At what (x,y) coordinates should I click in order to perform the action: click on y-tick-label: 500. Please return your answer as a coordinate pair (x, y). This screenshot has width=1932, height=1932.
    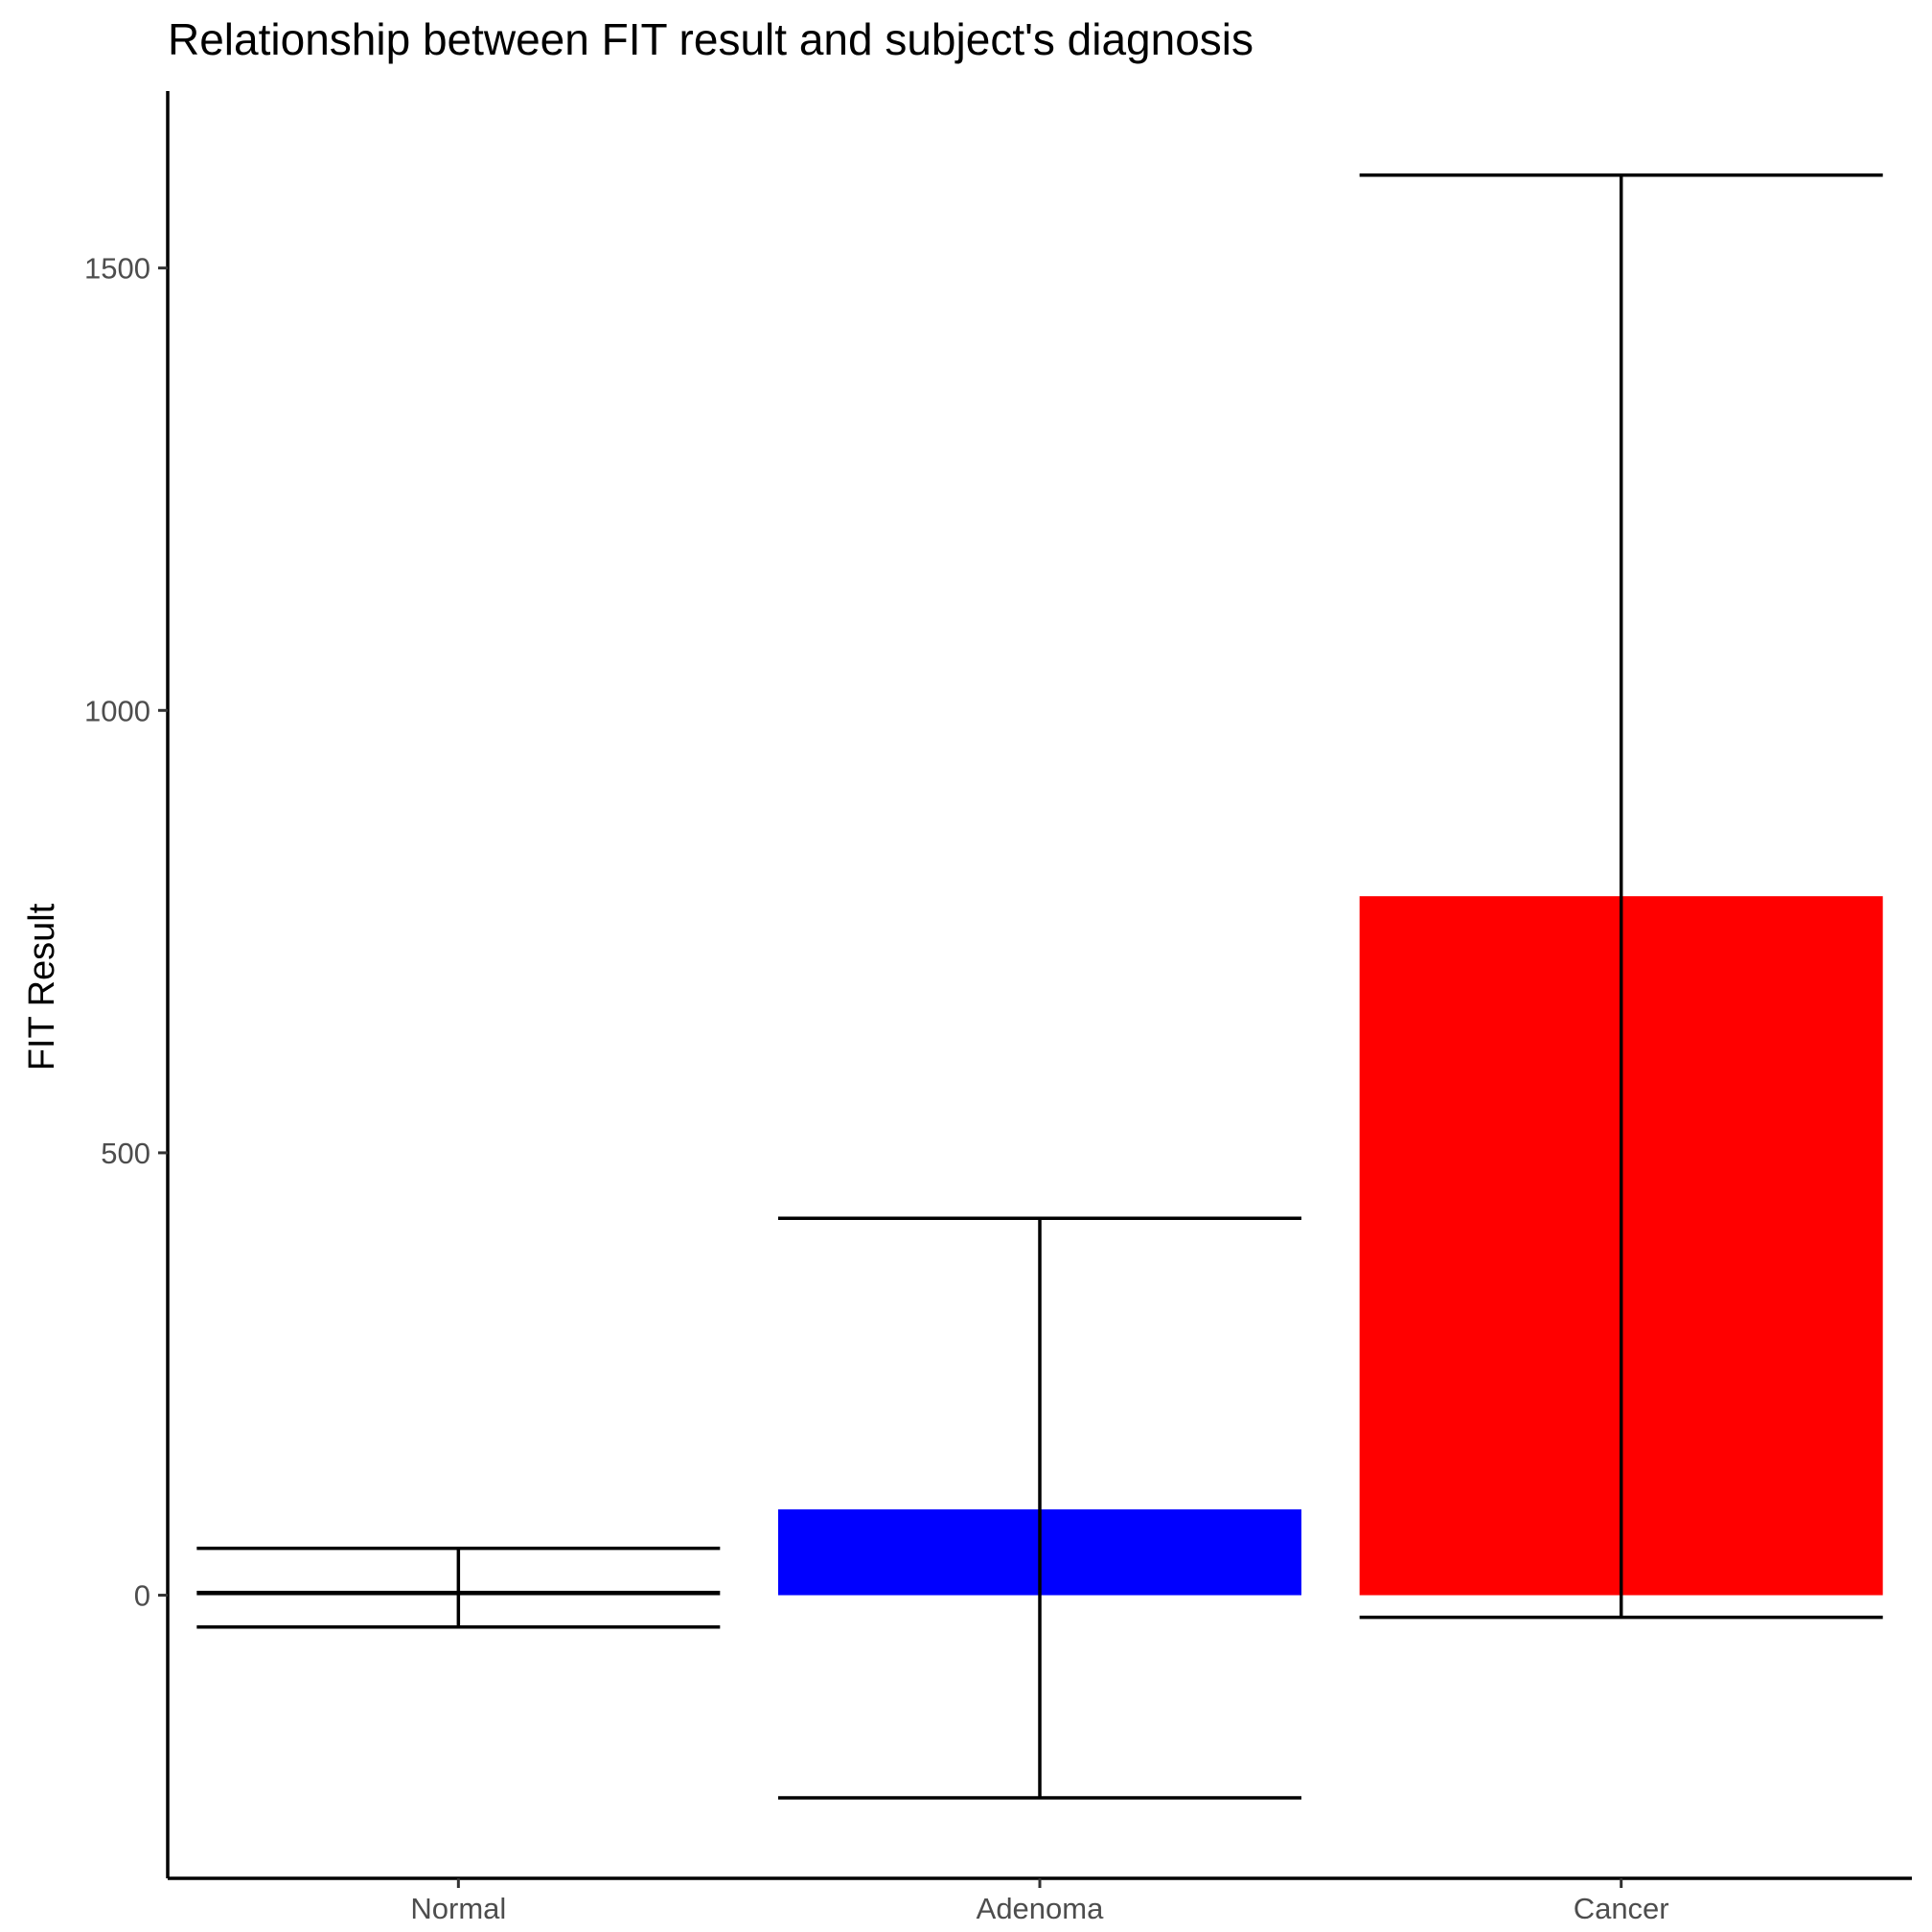
    Looking at the image, I should click on (126, 1153).